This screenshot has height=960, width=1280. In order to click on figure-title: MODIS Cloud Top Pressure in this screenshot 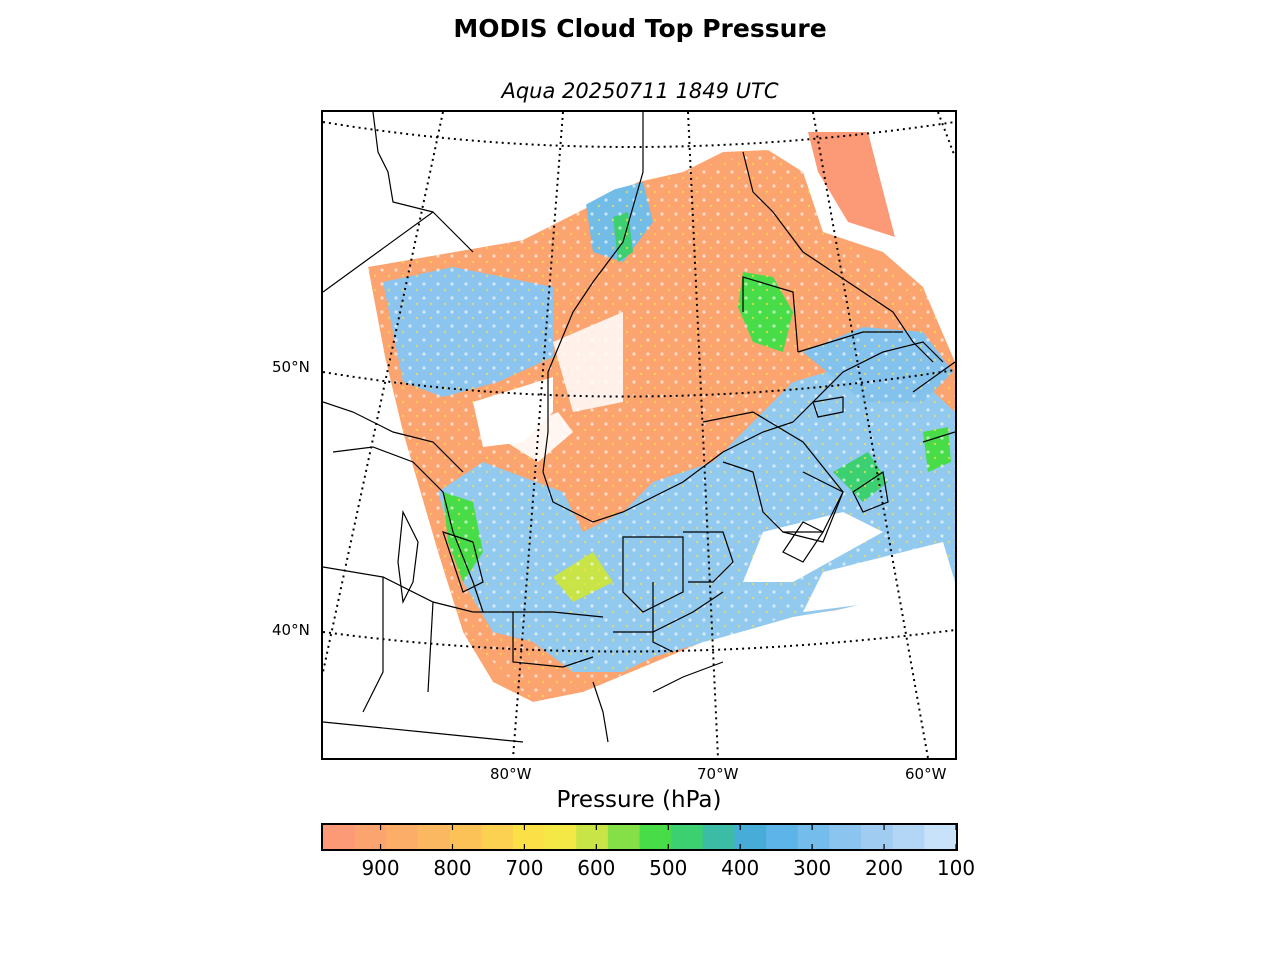, I will do `click(640, 28)`.